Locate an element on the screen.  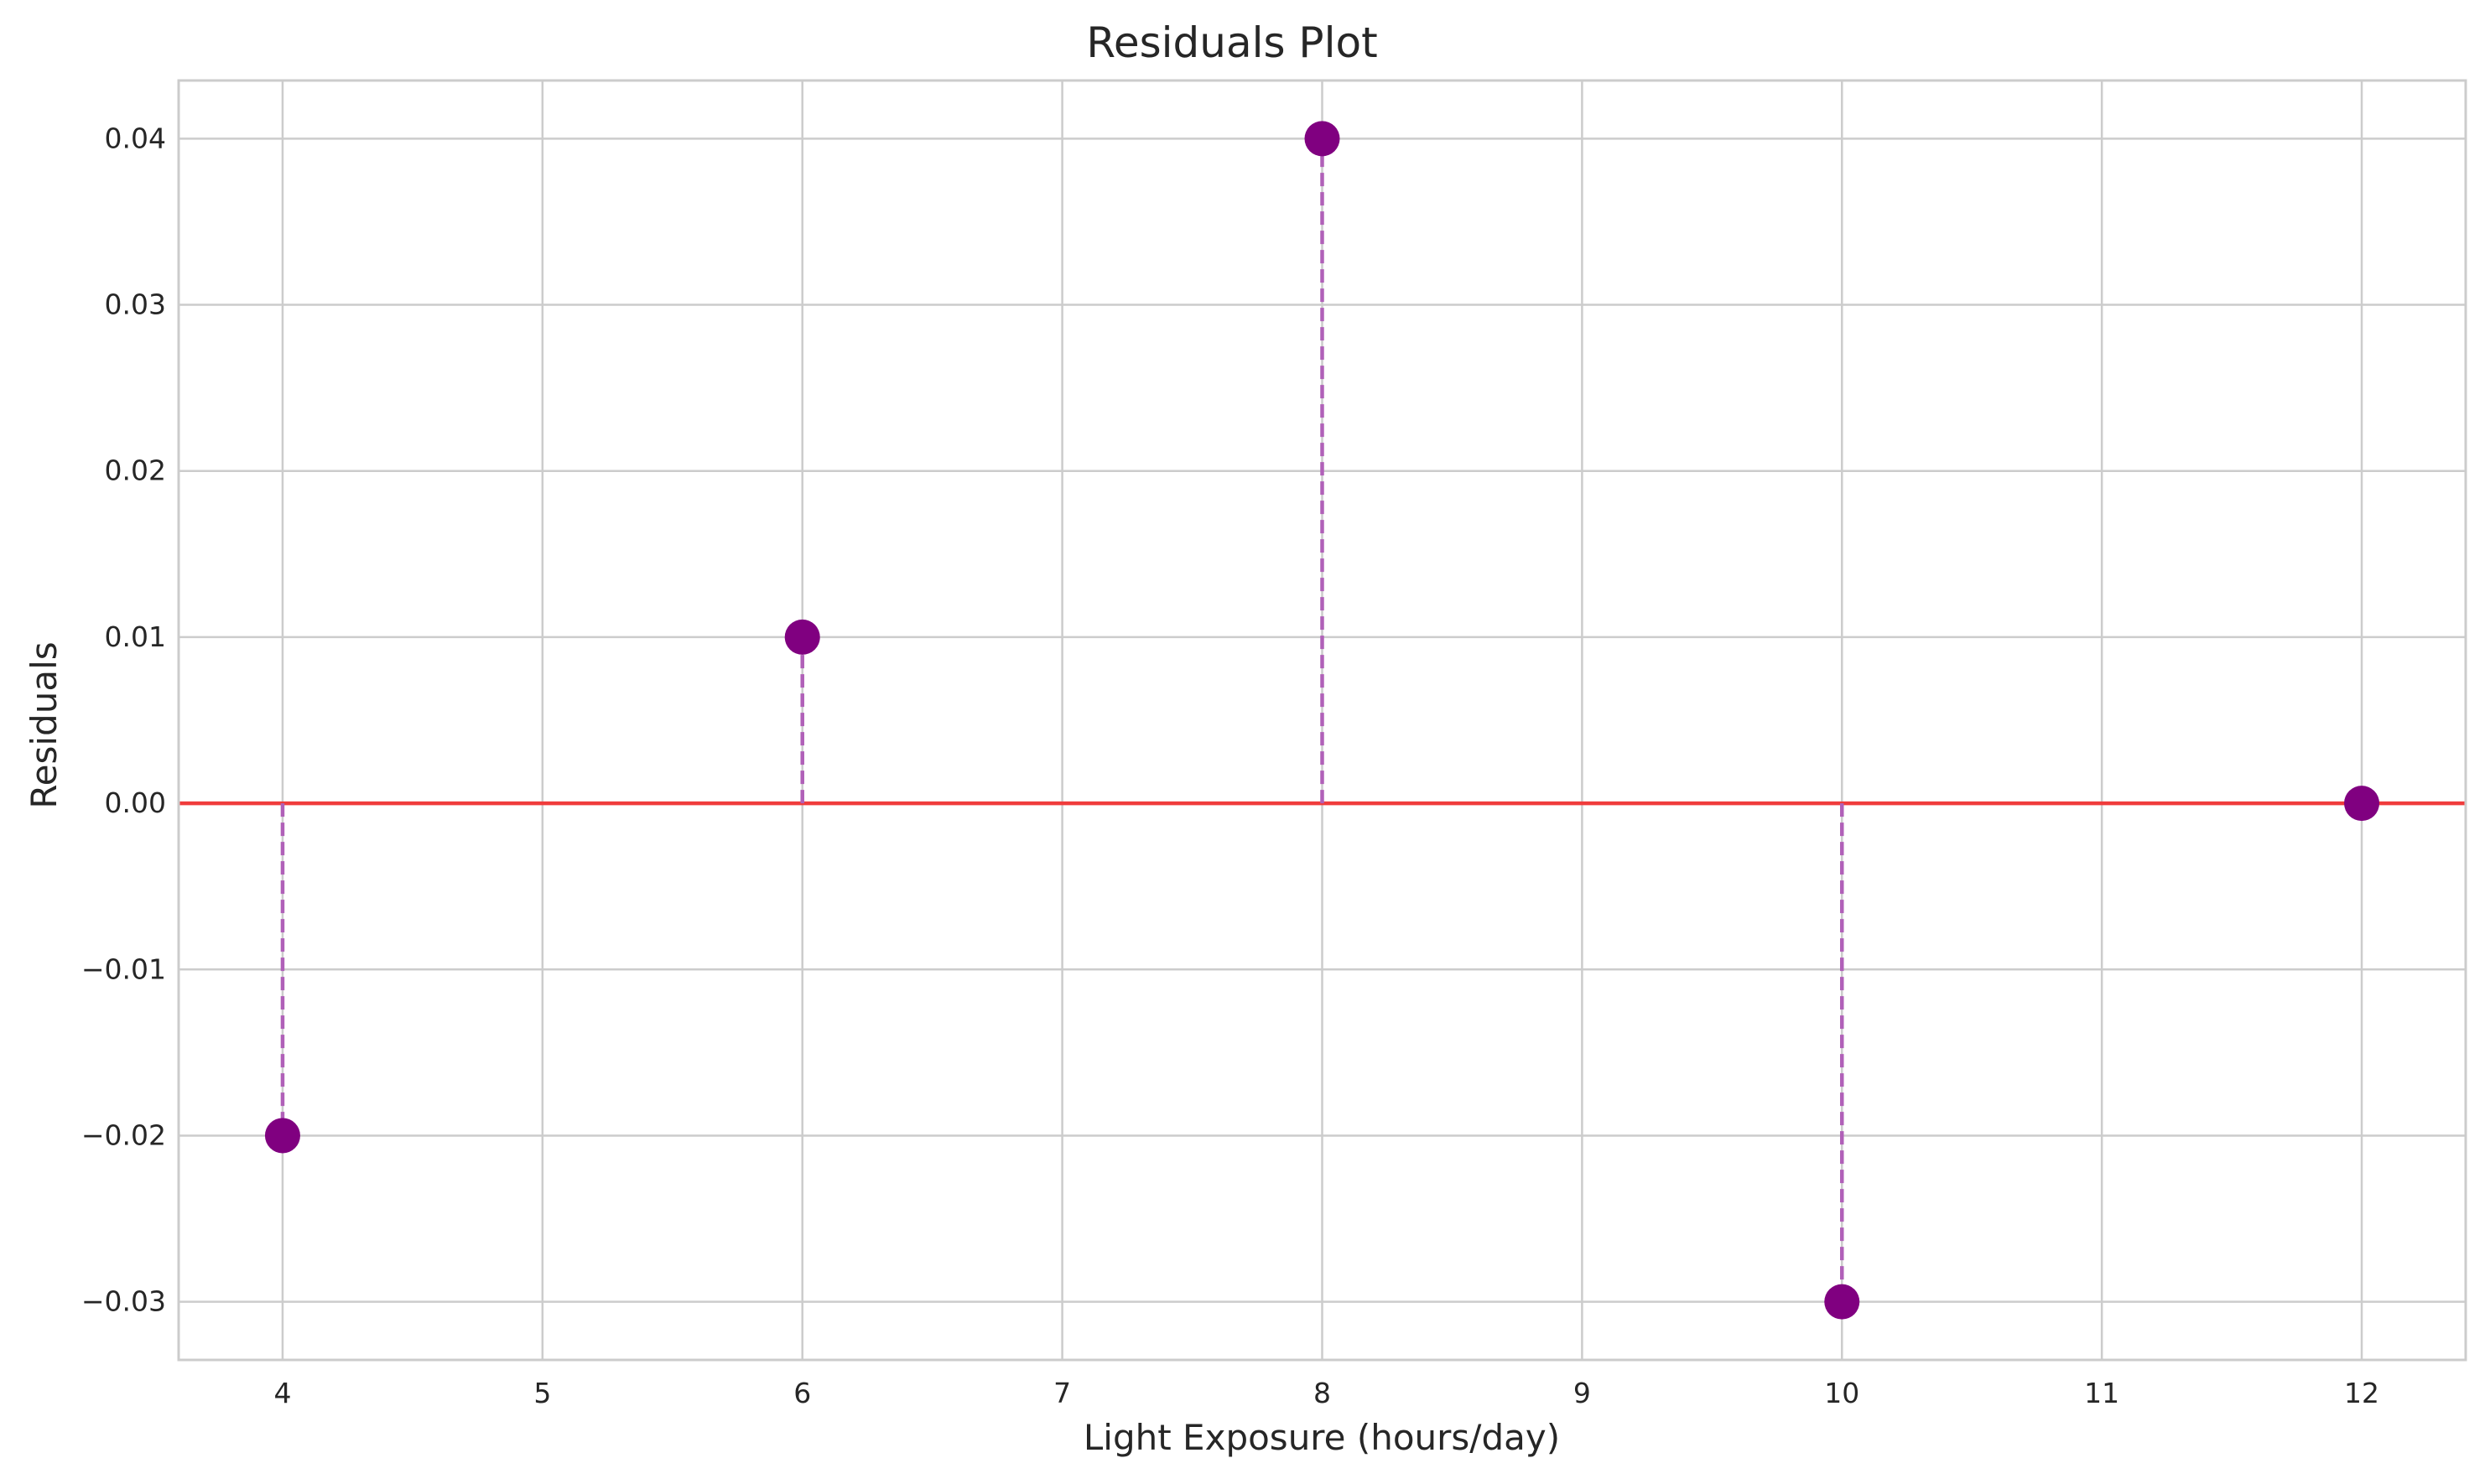
y-tick-label-2: −0.01 is located at coordinates (123, 968).